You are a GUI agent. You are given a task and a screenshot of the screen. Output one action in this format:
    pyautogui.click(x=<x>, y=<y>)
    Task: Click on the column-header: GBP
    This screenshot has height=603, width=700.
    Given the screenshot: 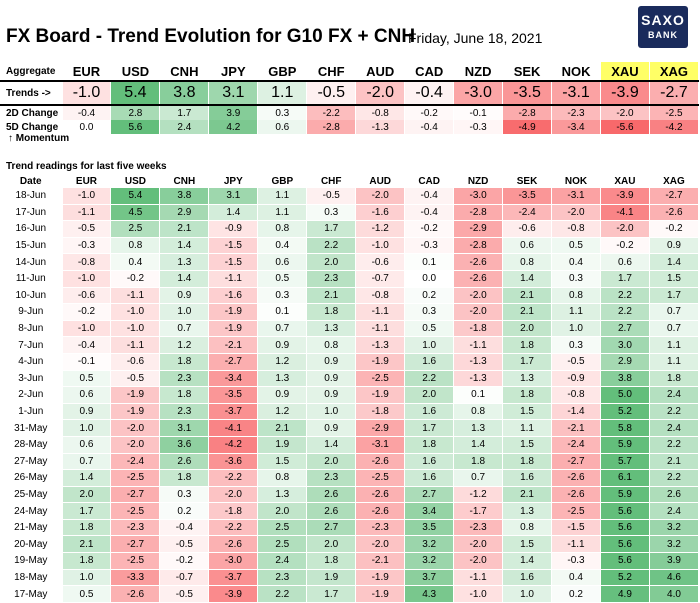 What is the action you would take?
    pyautogui.click(x=282, y=71)
    